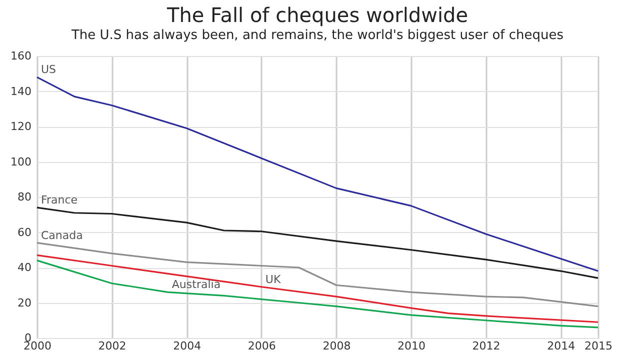  What do you see at coordinates (273, 279) in the screenshot?
I see `series-label: UK` at bounding box center [273, 279].